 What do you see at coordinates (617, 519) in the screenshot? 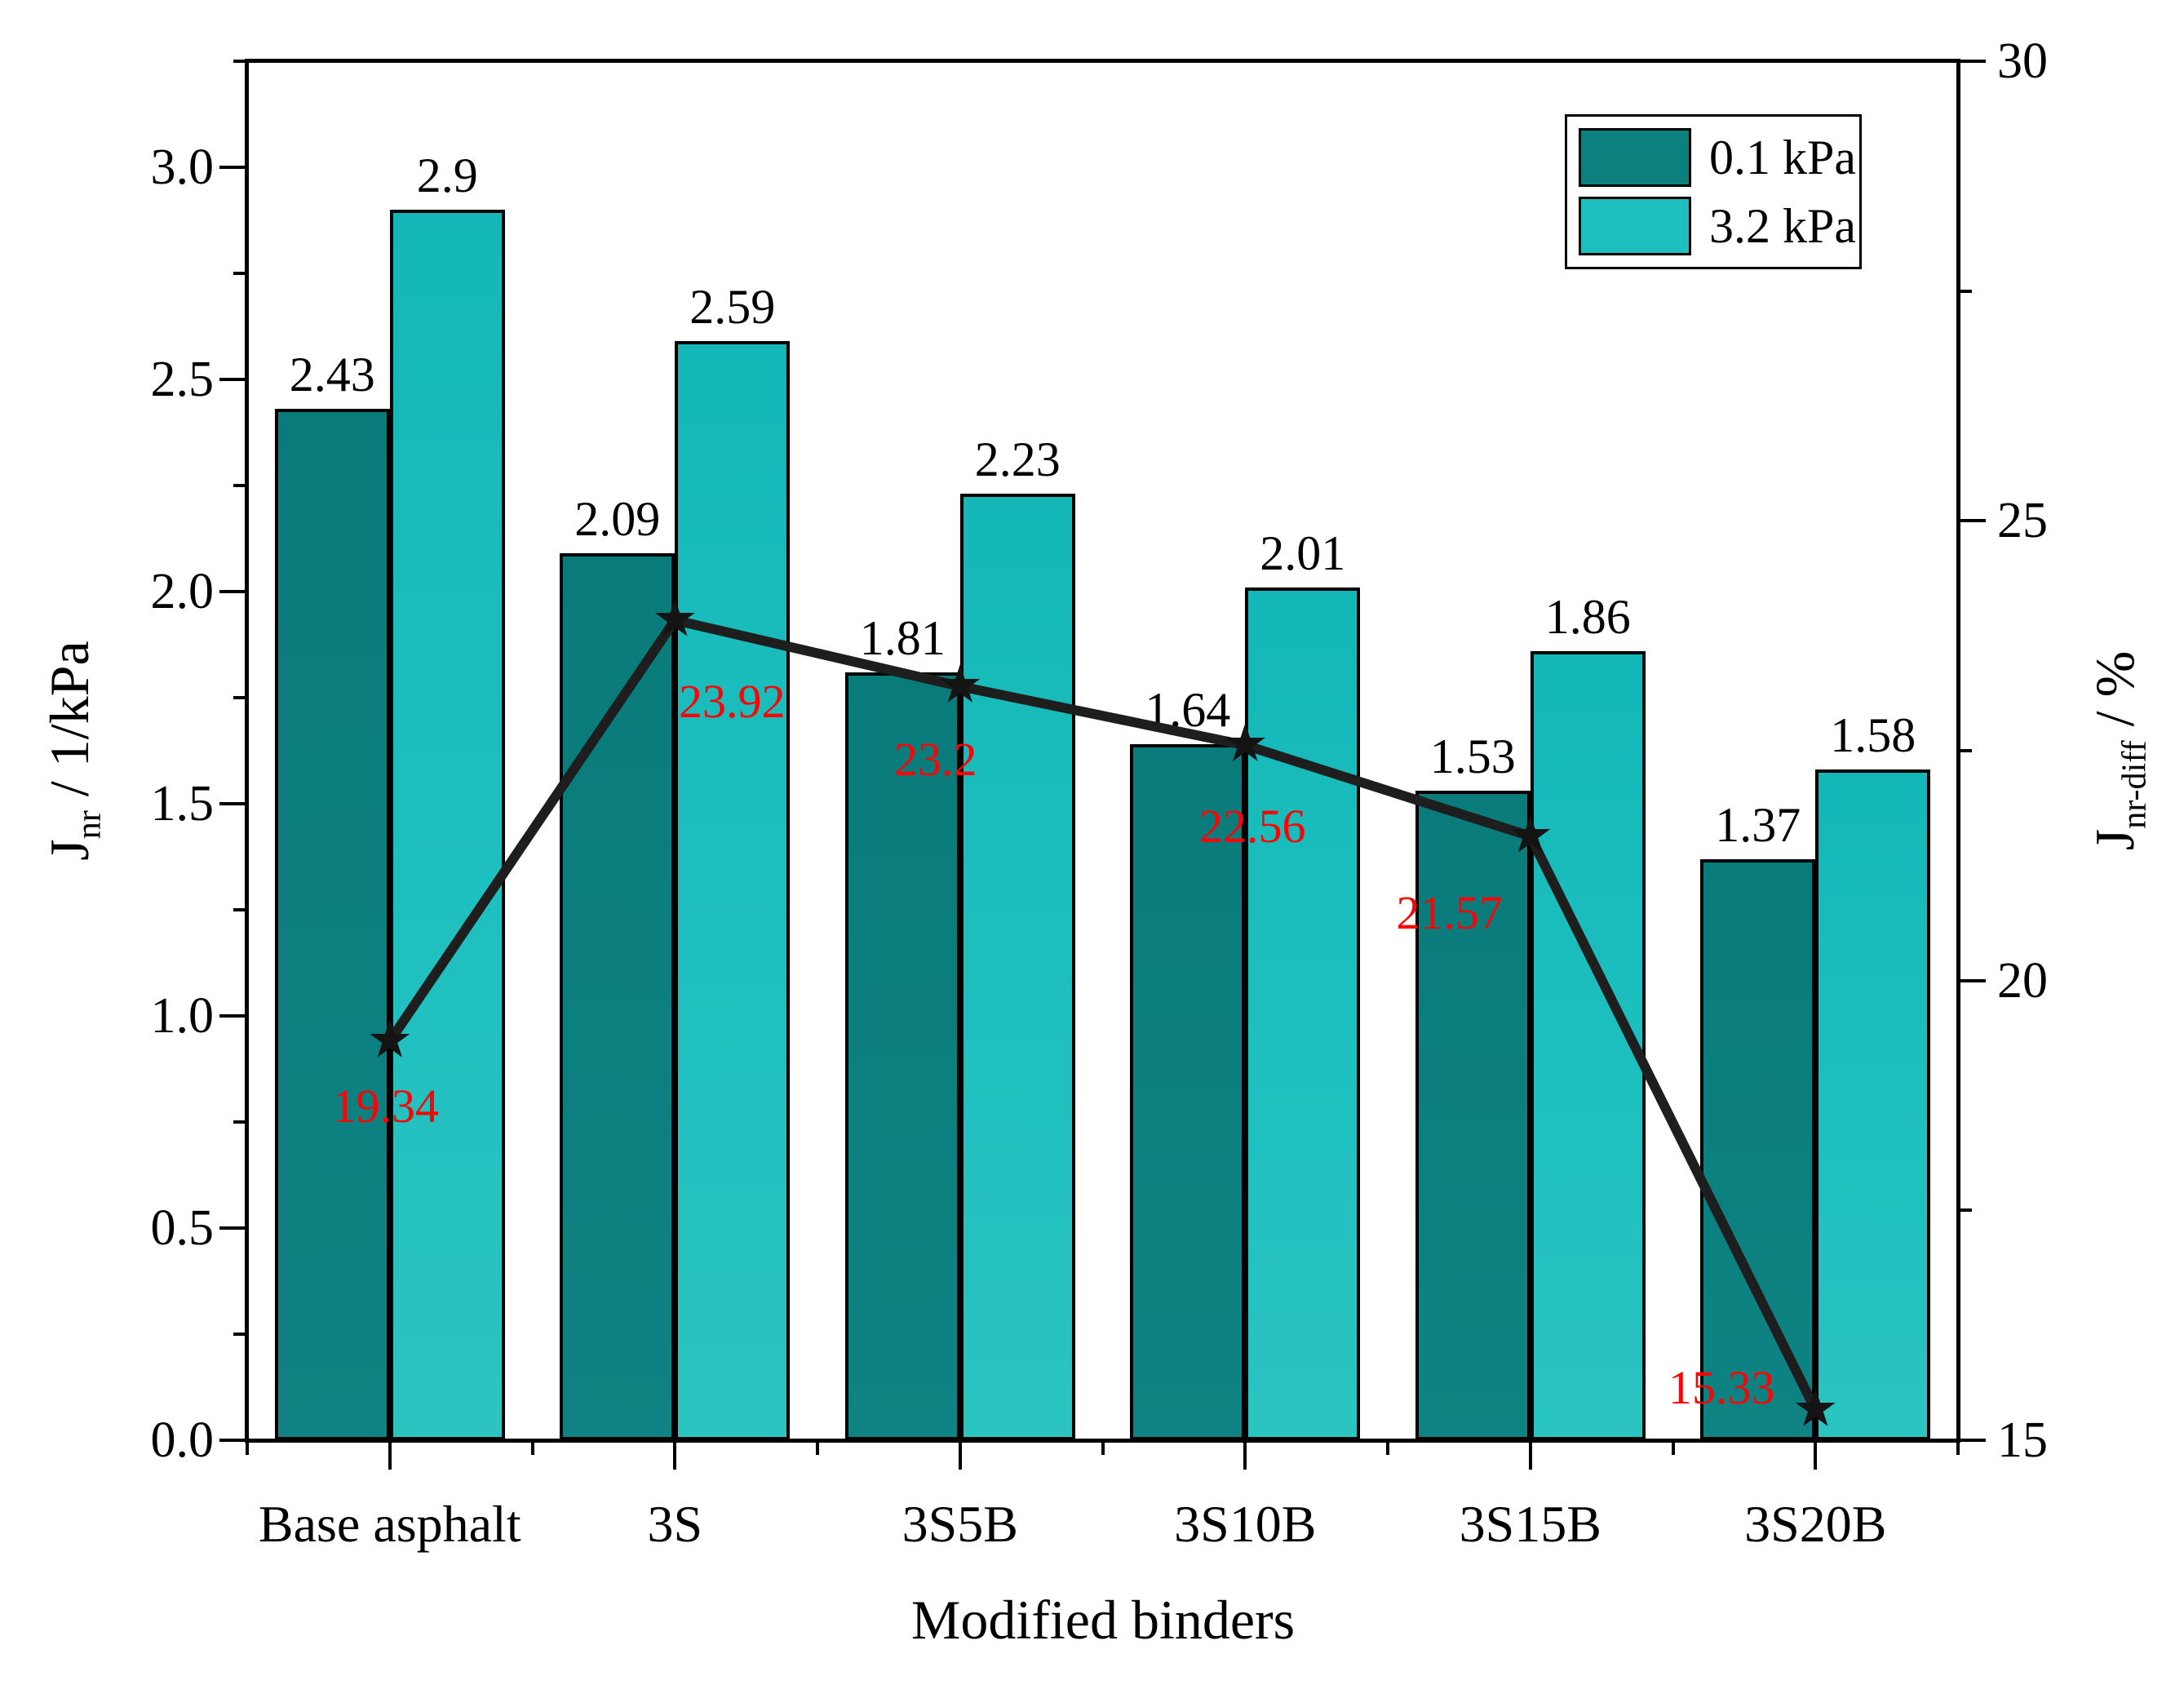
I see `bar-value-label: 2.09` at bounding box center [617, 519].